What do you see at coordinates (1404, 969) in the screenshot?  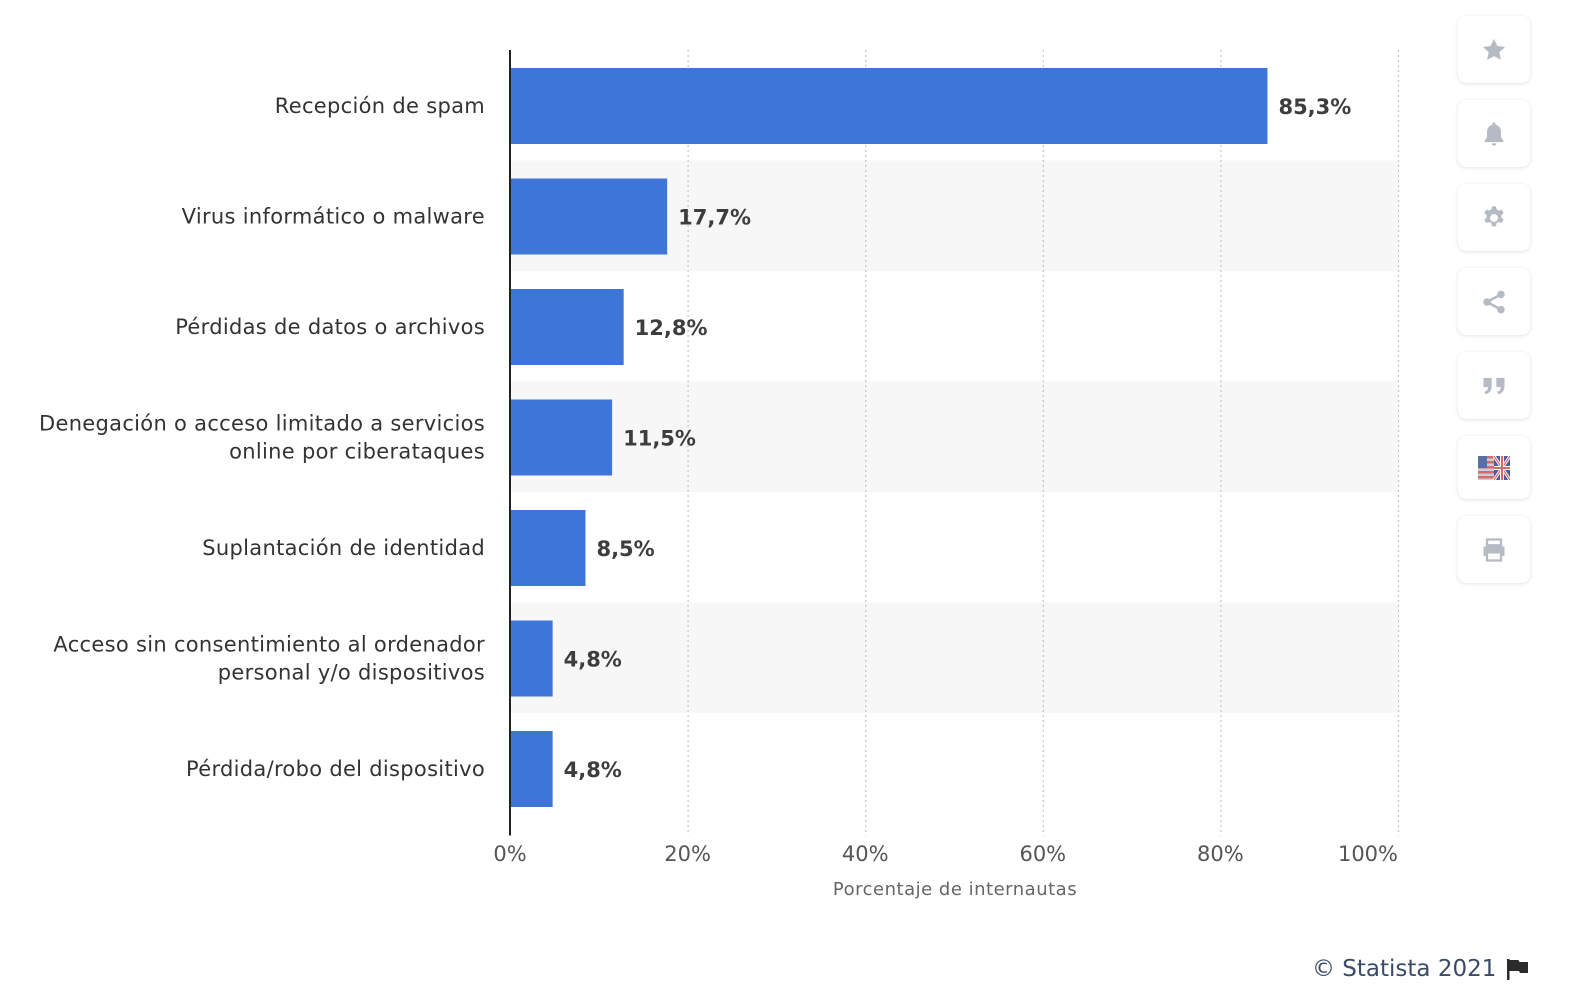 I see `credits-text: © Statista 2021` at bounding box center [1404, 969].